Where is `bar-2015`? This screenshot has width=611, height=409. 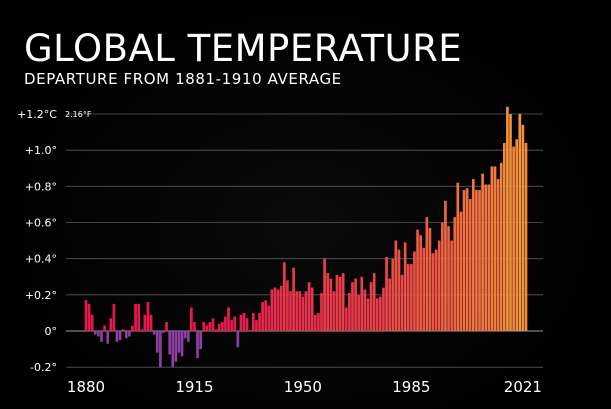
bar-2015 is located at coordinates (504, 236).